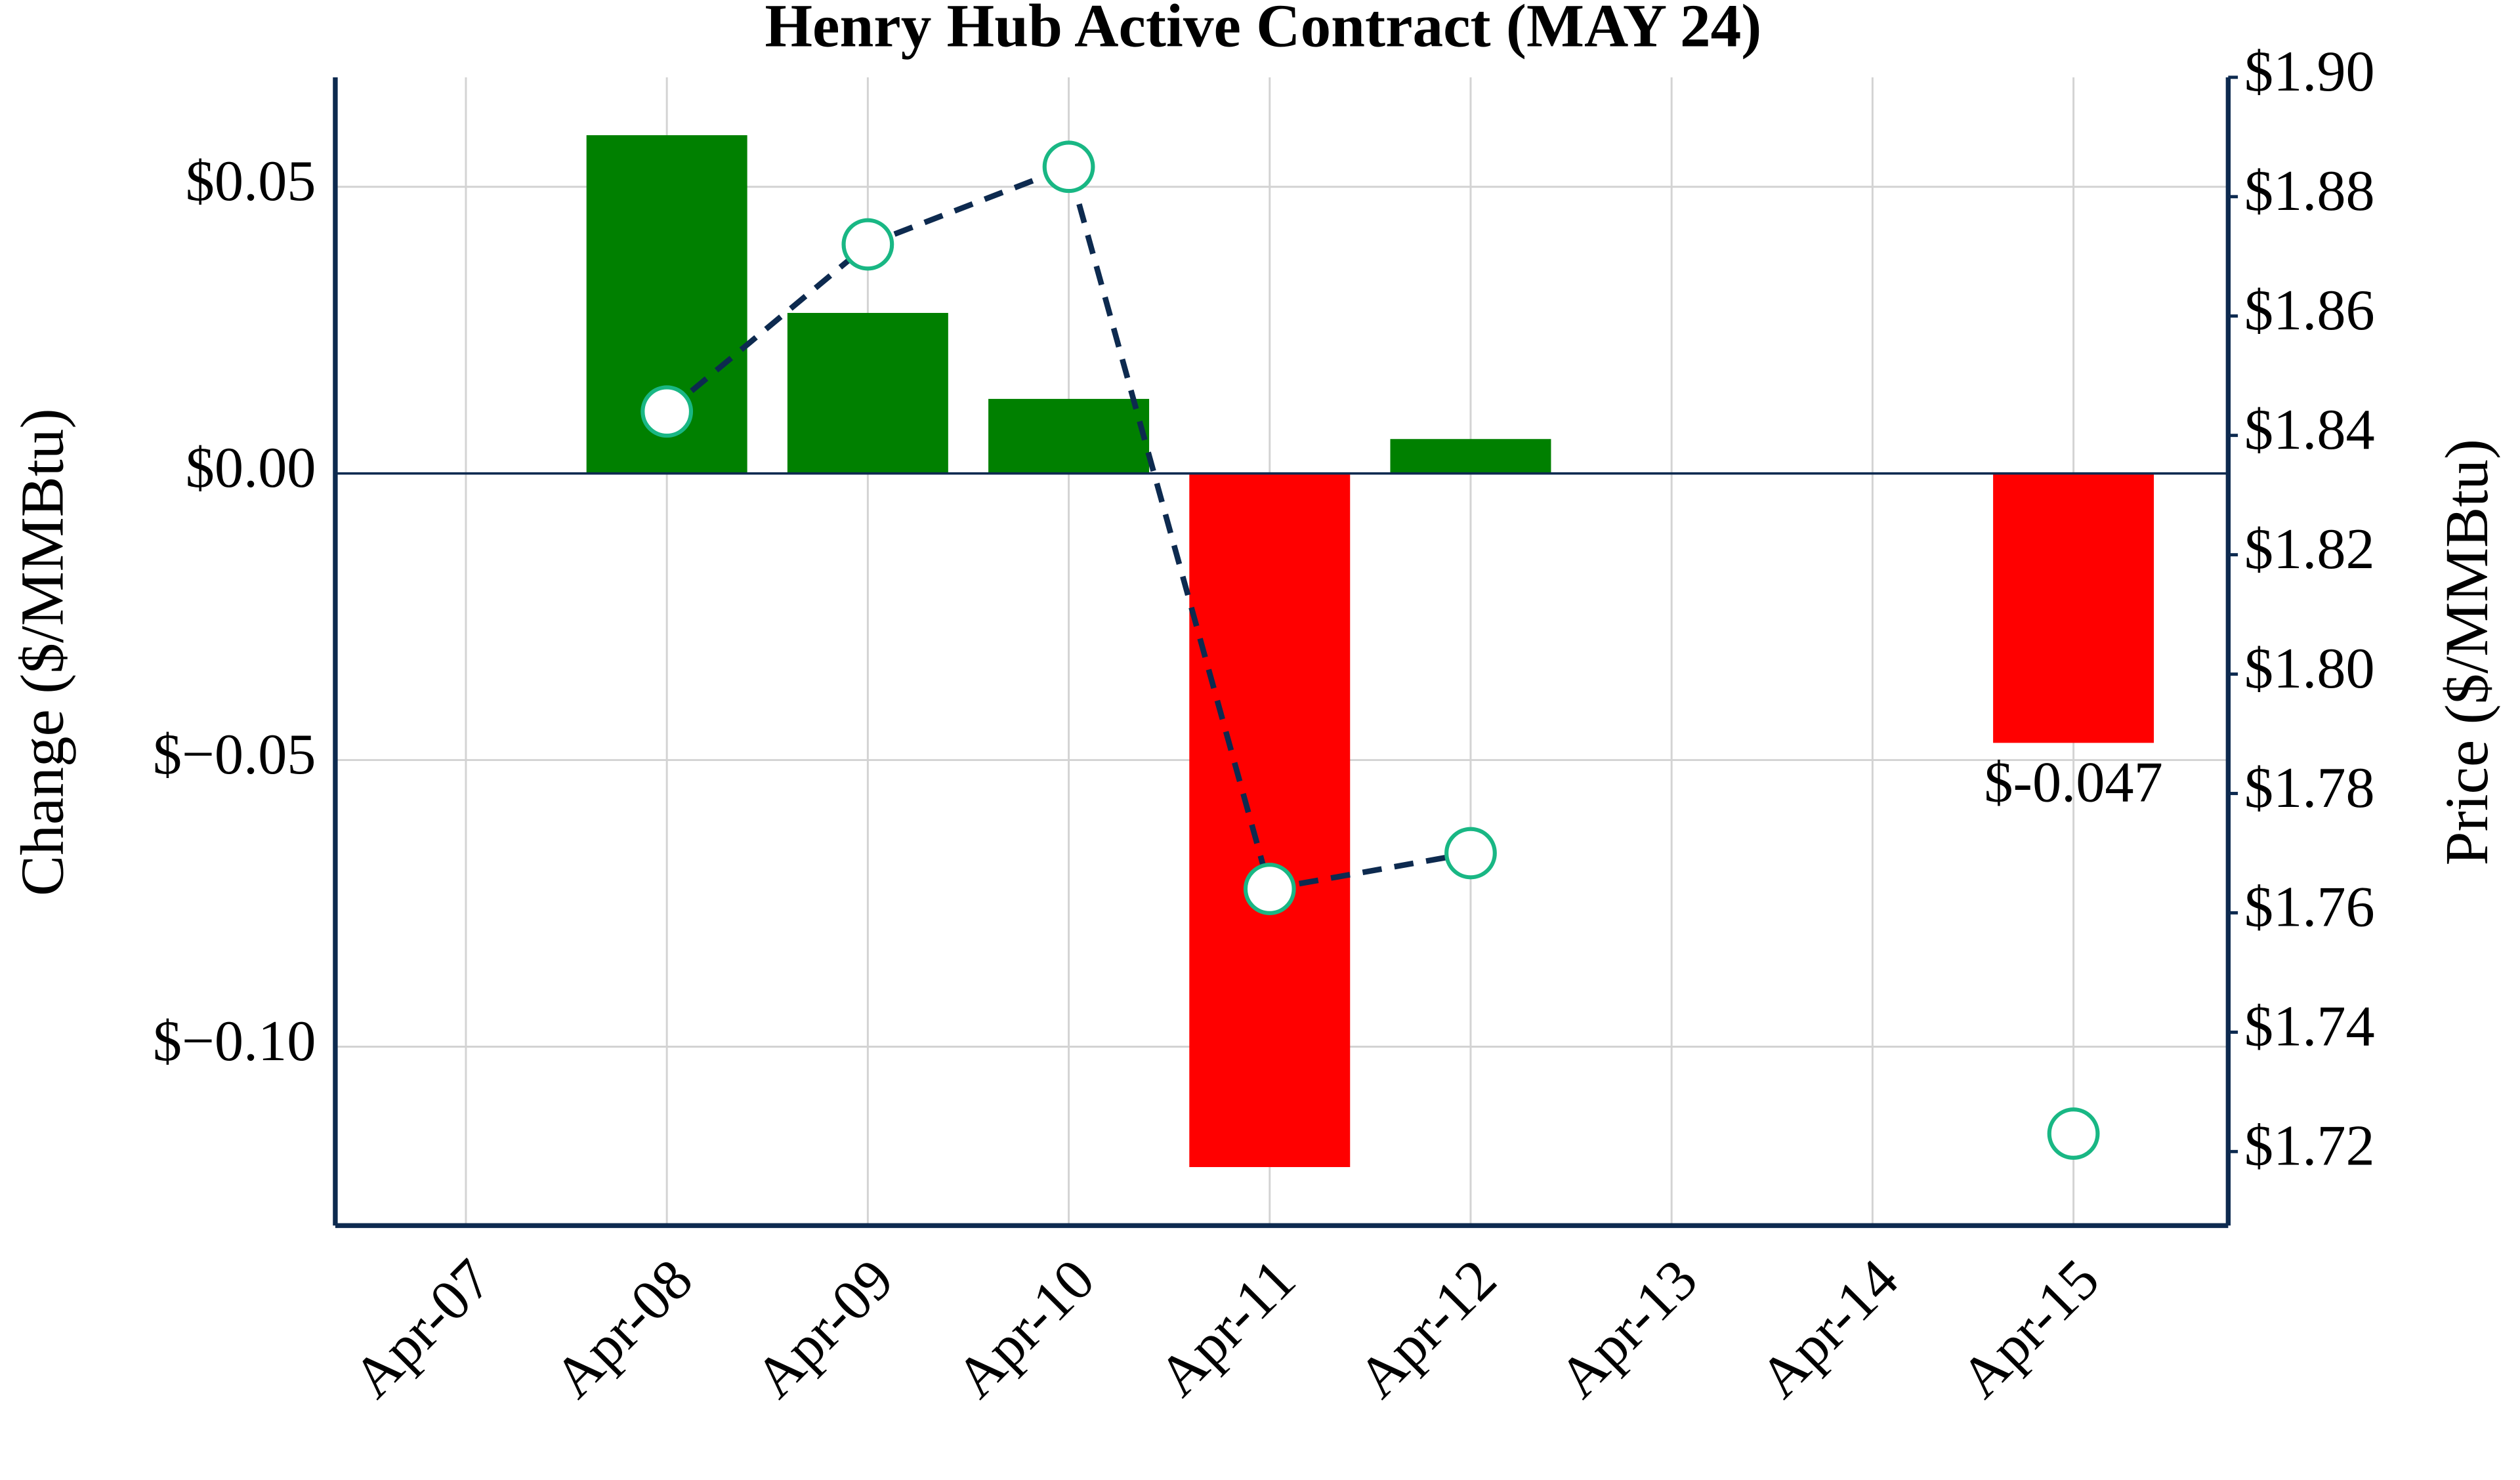  I want to click on y2-tick-label: $1.80, so click(2309, 668).